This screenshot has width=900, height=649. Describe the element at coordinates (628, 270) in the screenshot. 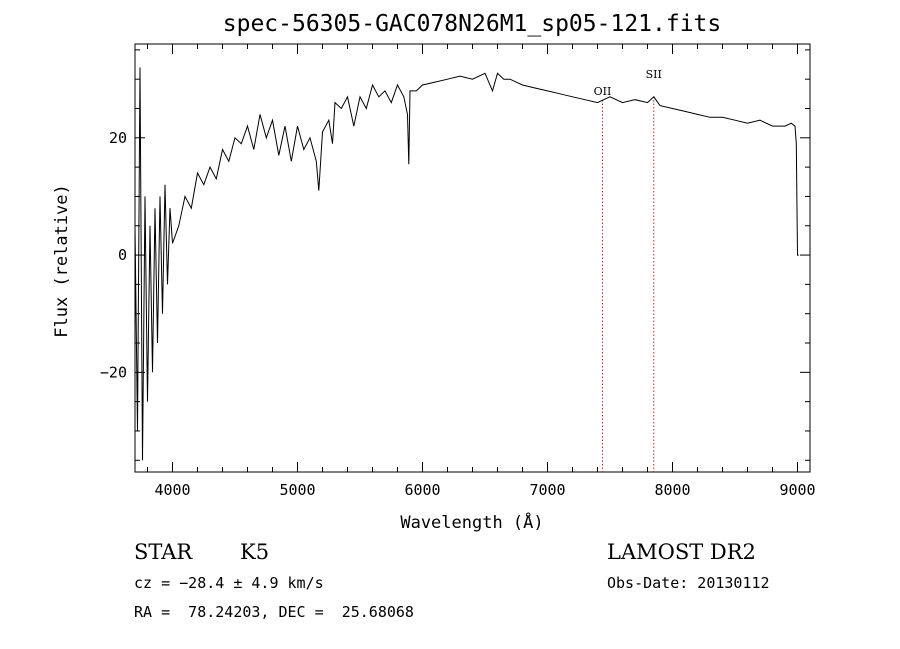

I see `spectral-lines: OII SII` at that location.